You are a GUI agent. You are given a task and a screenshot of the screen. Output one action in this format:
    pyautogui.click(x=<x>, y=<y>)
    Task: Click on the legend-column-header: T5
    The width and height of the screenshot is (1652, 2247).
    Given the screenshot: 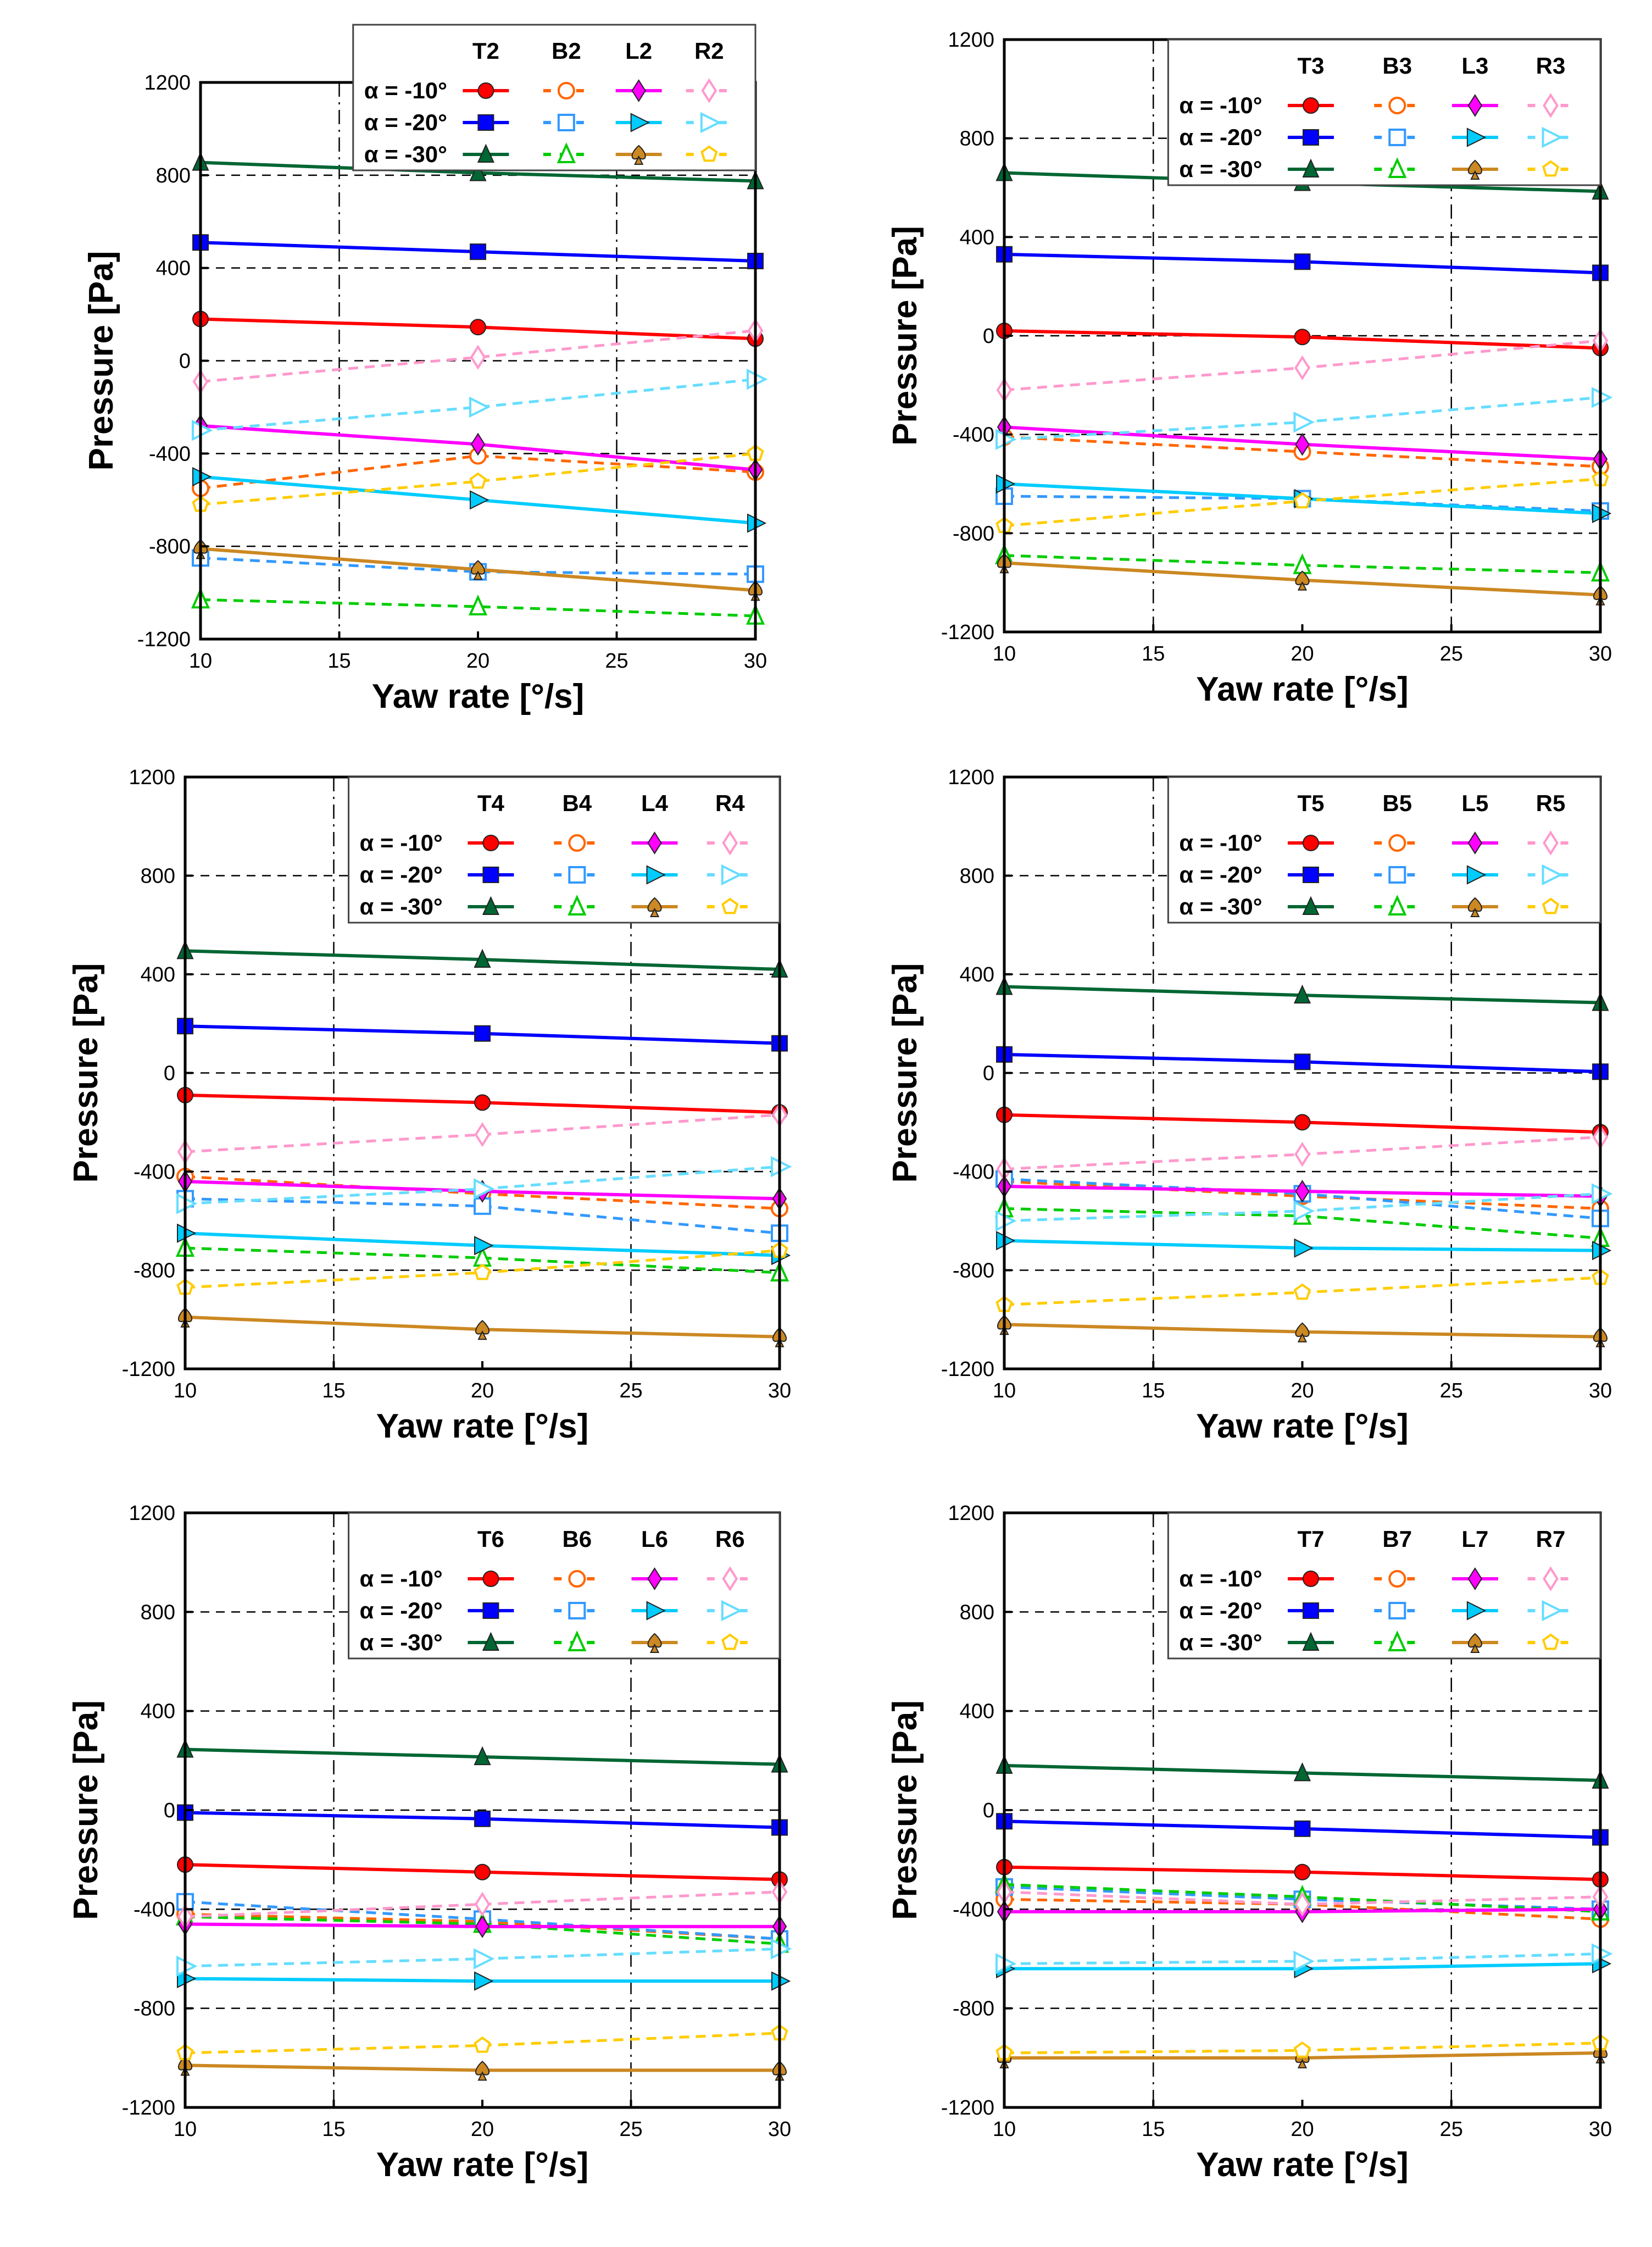 What is the action you would take?
    pyautogui.click(x=1311, y=803)
    